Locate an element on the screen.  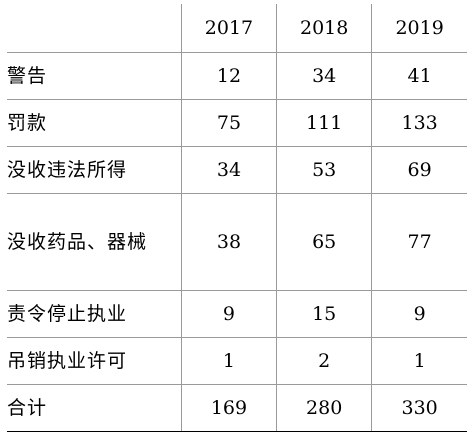
cell-value: 75 is located at coordinates (229, 122).